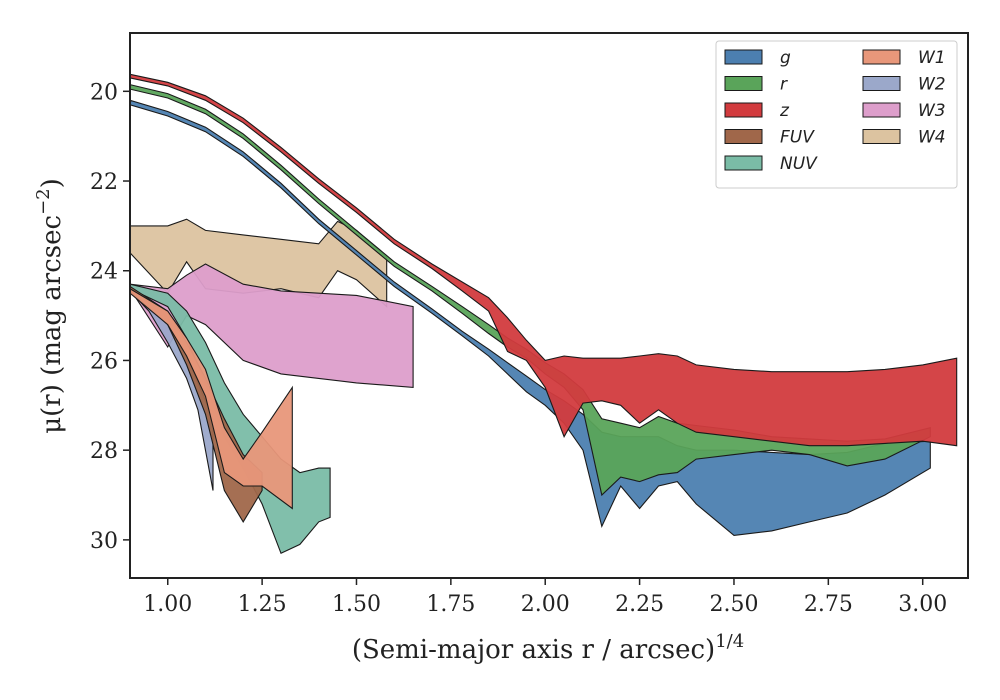 The image size is (1000, 700). Describe the element at coordinates (743, 136) in the screenshot. I see `legend-swatch-fuv` at that location.